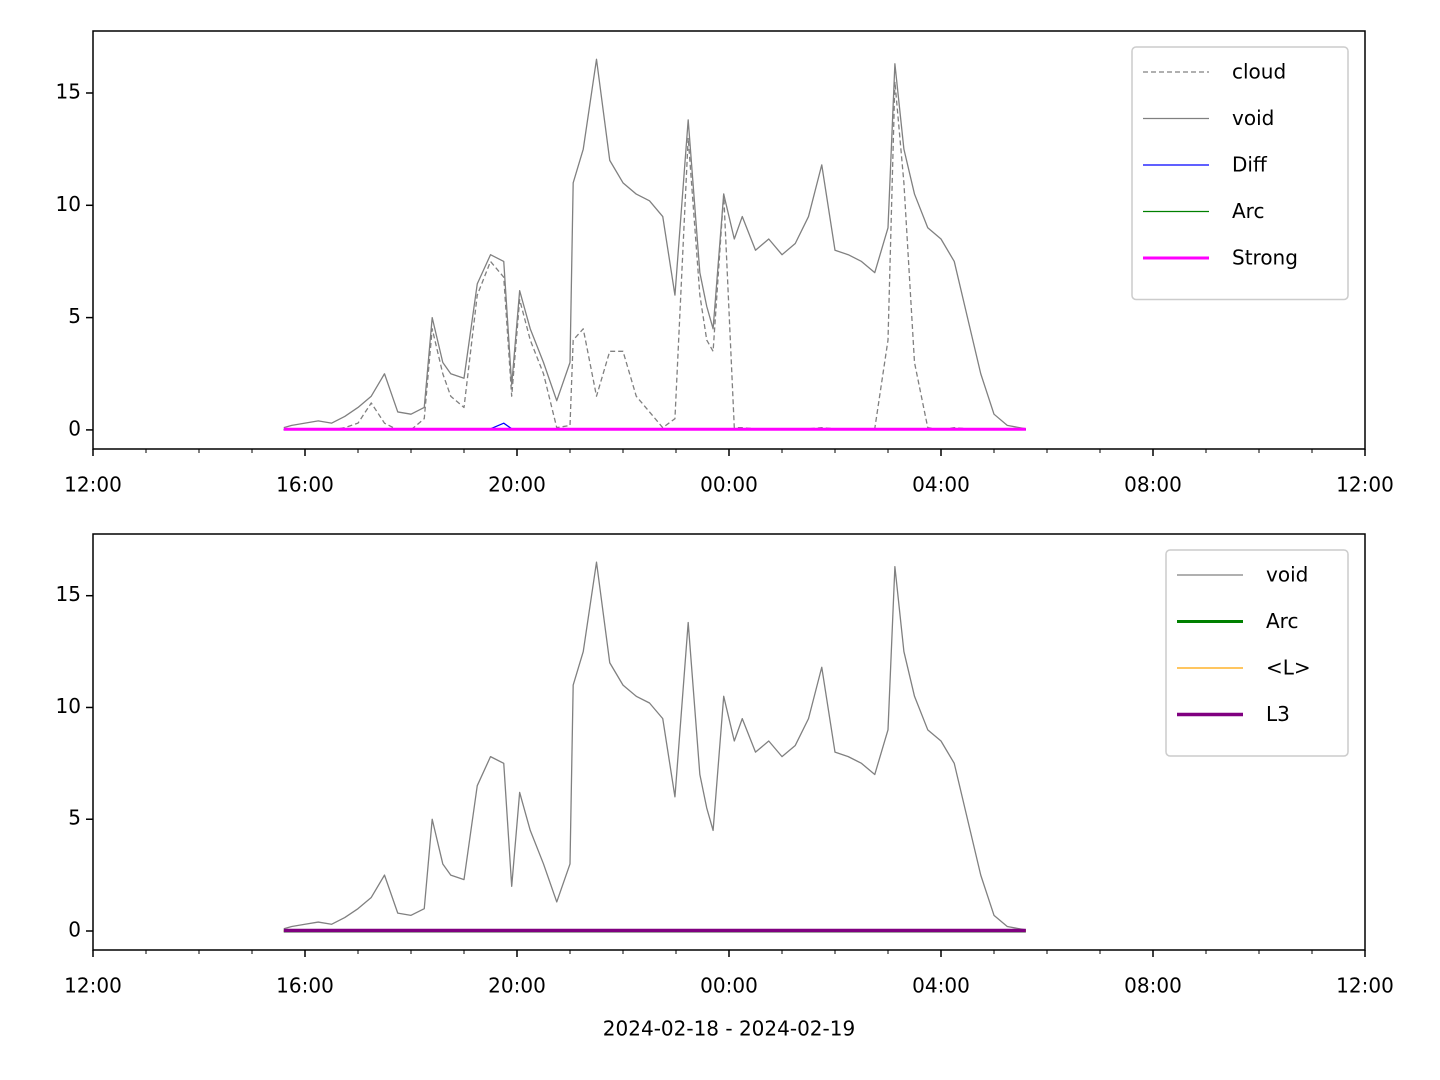 This screenshot has width=1440, height=1080. What do you see at coordinates (1265, 258) in the screenshot?
I see `legend-label: Strong` at bounding box center [1265, 258].